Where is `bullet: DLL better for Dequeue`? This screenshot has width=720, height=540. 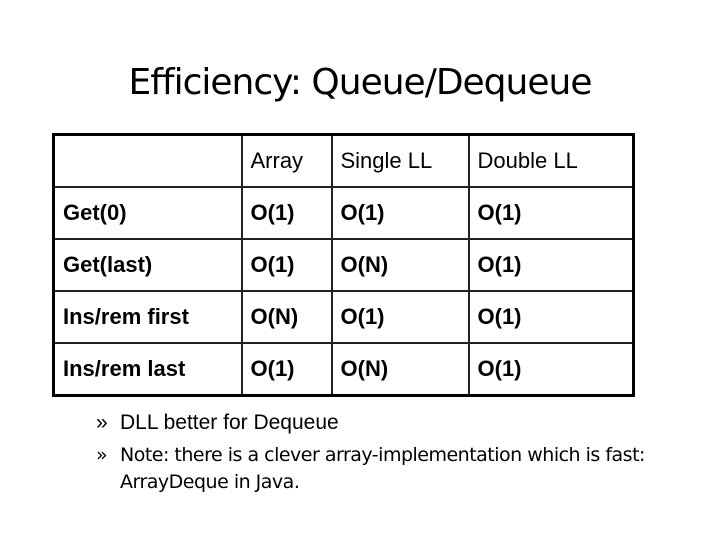 bullet: DLL better for Dequeue is located at coordinates (376, 423).